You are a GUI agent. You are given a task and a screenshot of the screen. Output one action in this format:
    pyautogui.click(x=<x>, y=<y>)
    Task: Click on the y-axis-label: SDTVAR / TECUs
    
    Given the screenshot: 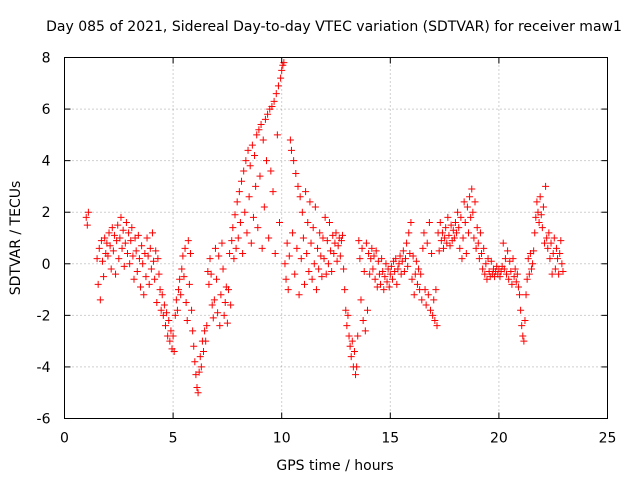 What is the action you would take?
    pyautogui.click(x=16, y=238)
    